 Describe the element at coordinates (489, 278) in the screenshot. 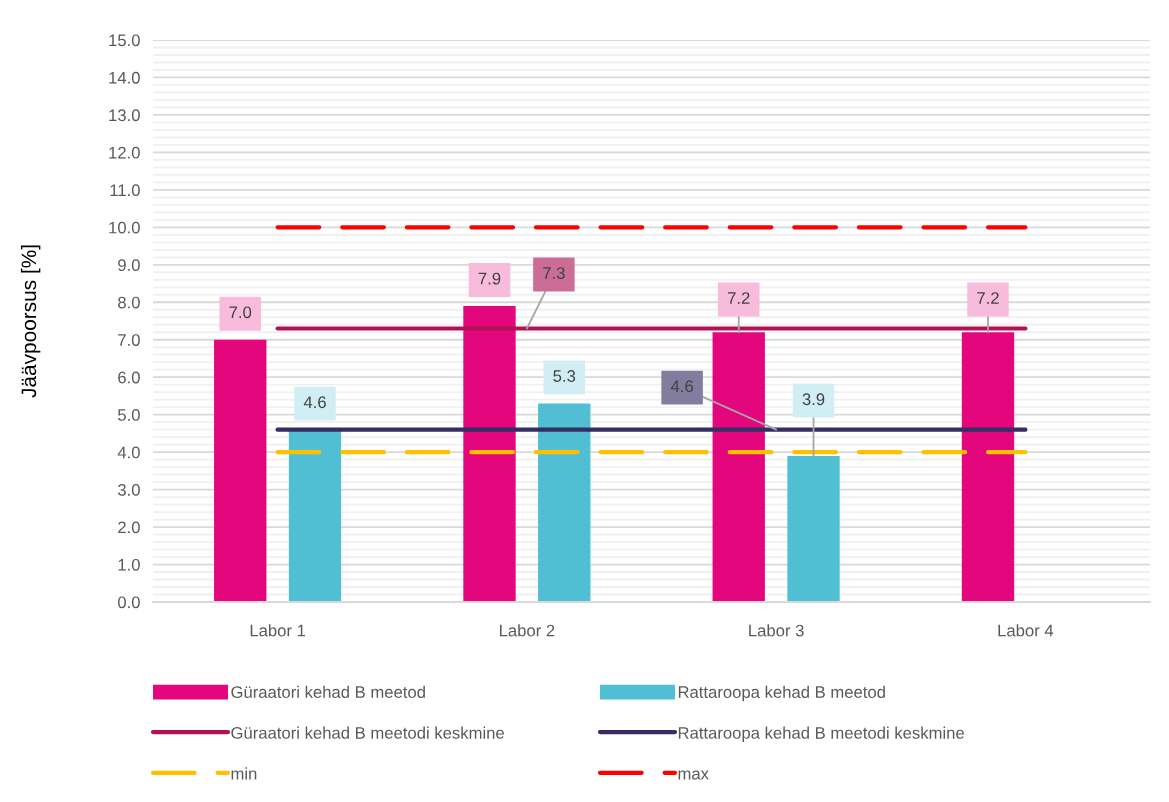

I see `data-label: 7.9` at that location.